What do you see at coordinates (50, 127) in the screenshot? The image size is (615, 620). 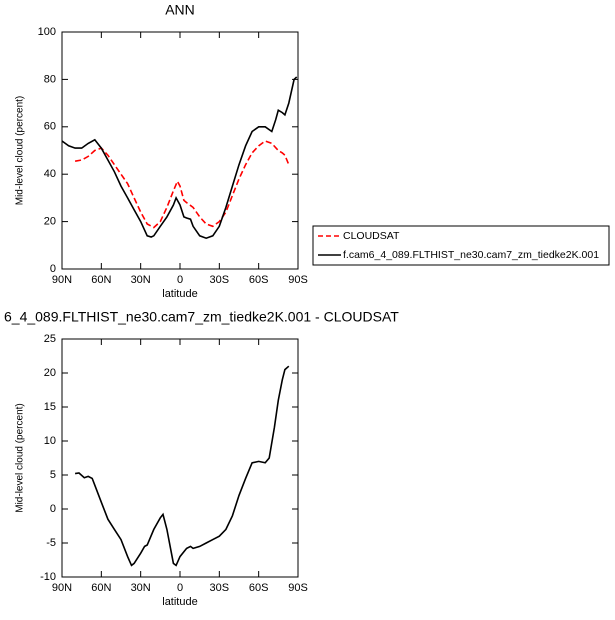 I see `y-tick-label: 60` at bounding box center [50, 127].